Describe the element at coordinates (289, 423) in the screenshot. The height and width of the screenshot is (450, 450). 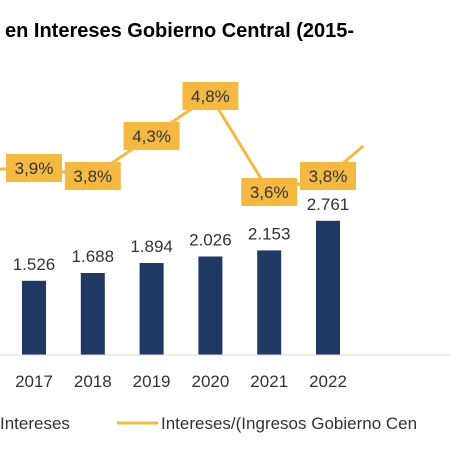
I see `legend-label-ratio: Intereses/(Ingresos Gobierno Cen` at that location.